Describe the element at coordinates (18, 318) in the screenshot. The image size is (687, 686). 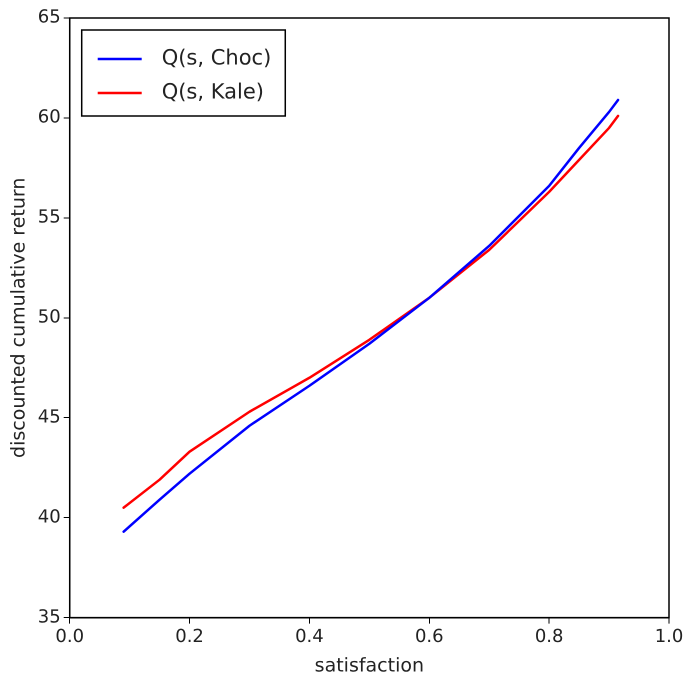
I see `y-axis-title: discounted cumulative return` at that location.